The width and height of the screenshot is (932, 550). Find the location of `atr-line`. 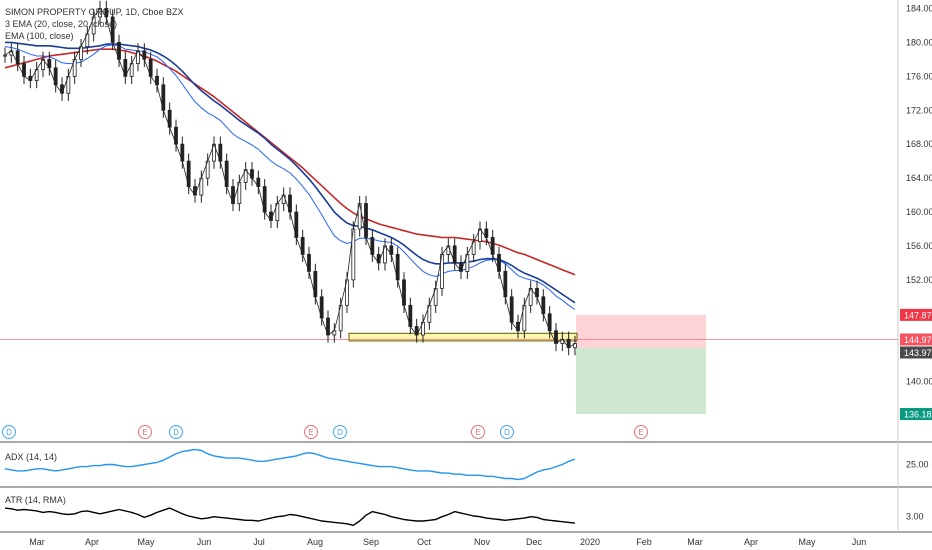

atr-line is located at coordinates (290, 516).